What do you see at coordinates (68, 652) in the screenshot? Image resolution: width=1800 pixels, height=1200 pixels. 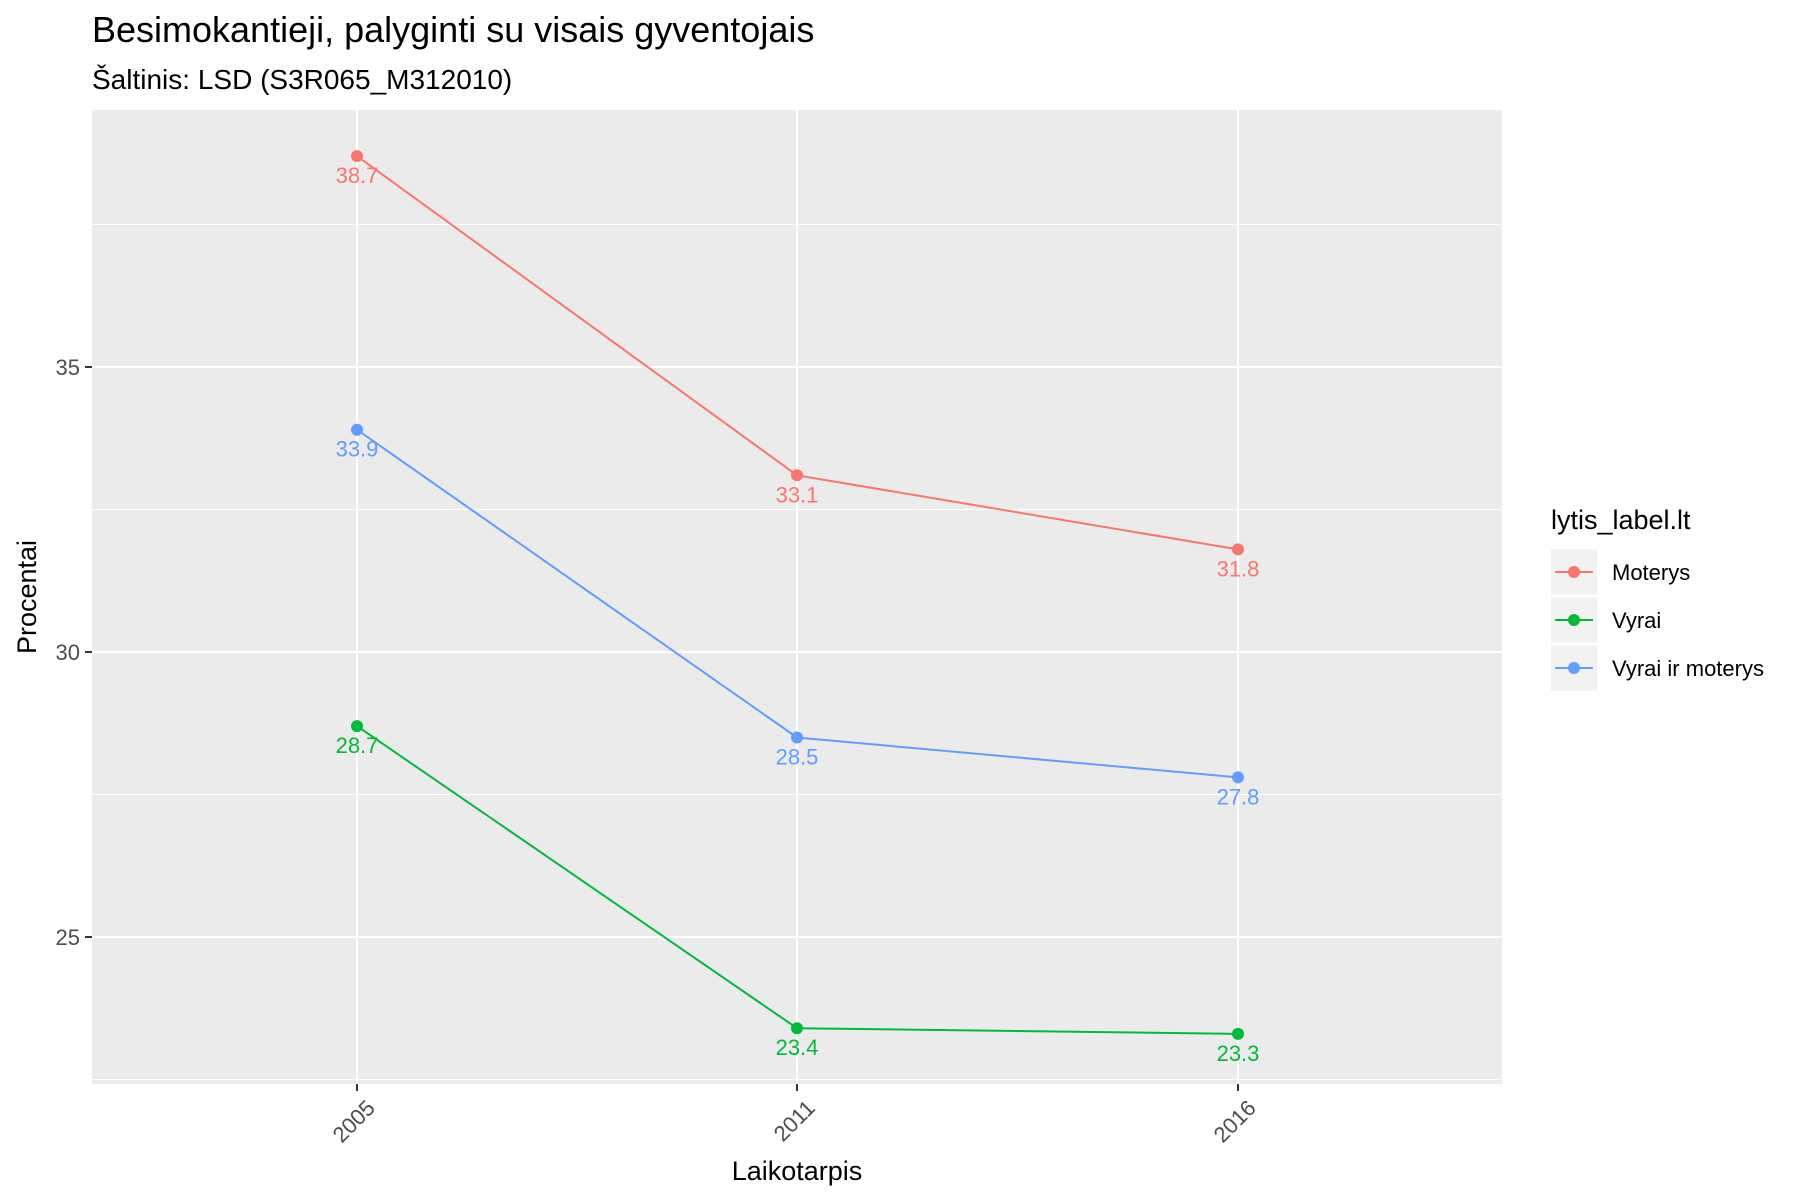 I see `y-tick-label: 30` at bounding box center [68, 652].